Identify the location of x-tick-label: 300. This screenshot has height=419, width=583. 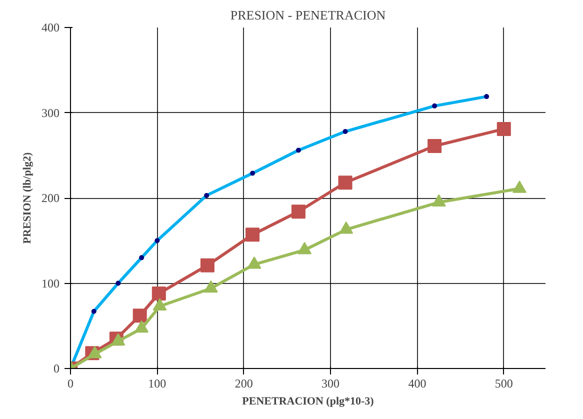
(331, 383).